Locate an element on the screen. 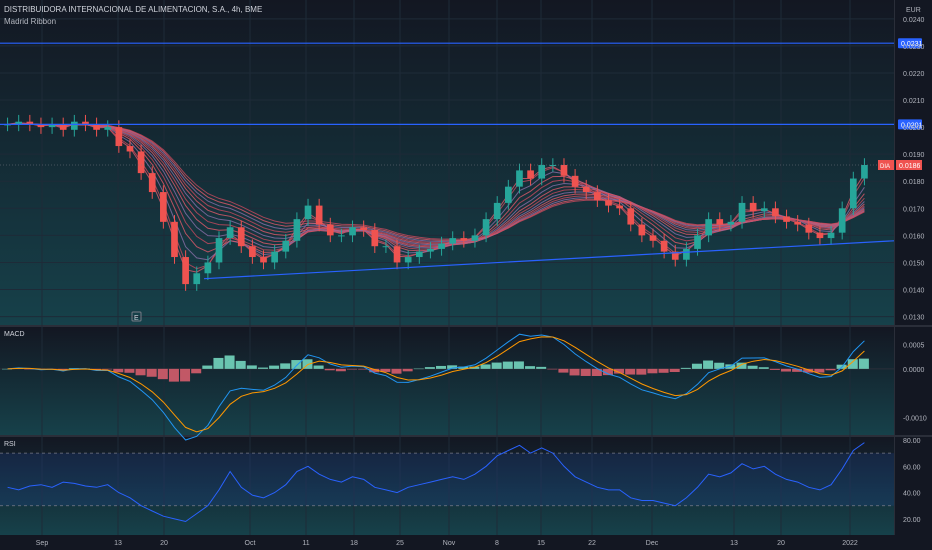  macd-title: MACD is located at coordinates (14, 334).